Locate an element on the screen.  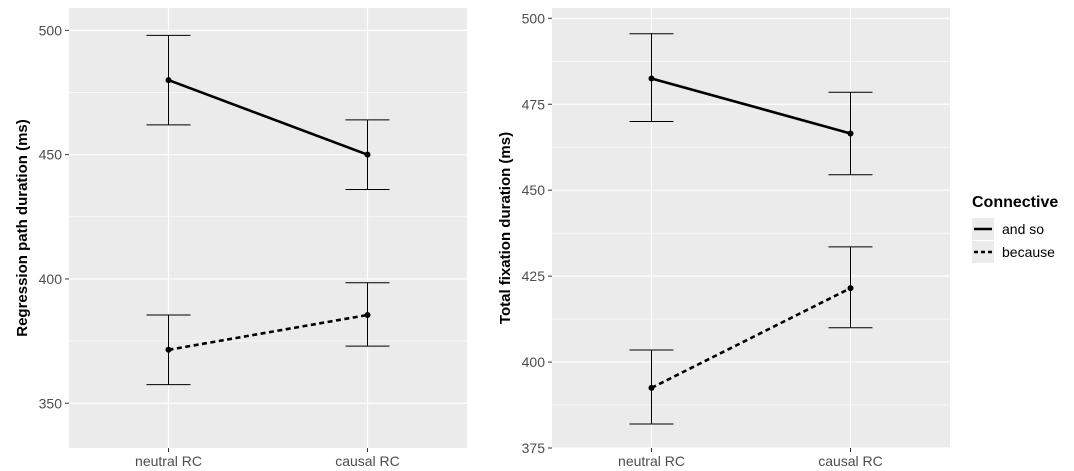
y-tick-label: 375 is located at coordinates (534, 448).